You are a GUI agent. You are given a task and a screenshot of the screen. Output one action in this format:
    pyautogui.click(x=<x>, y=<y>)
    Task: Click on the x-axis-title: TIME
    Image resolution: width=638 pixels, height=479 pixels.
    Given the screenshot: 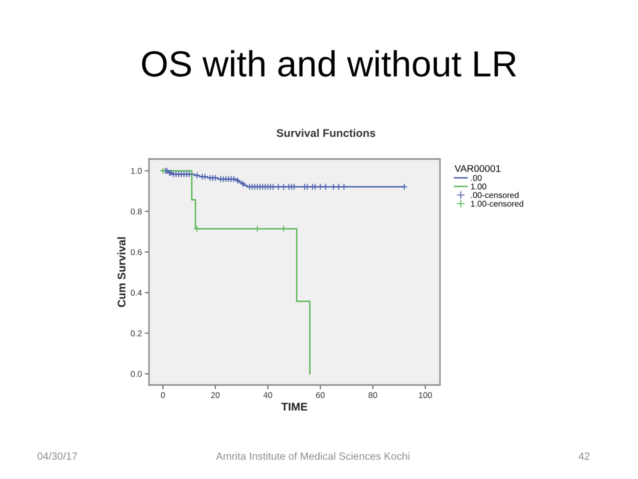 What is the action you would take?
    pyautogui.click(x=294, y=406)
    